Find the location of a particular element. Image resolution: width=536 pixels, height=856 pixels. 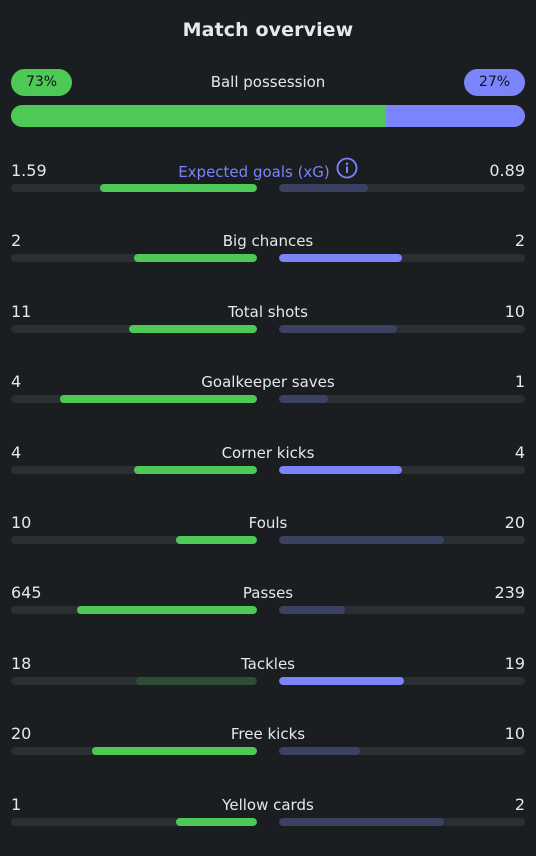

stat-row-big-chances: 2 Big chances 2 is located at coordinates (268, 250).